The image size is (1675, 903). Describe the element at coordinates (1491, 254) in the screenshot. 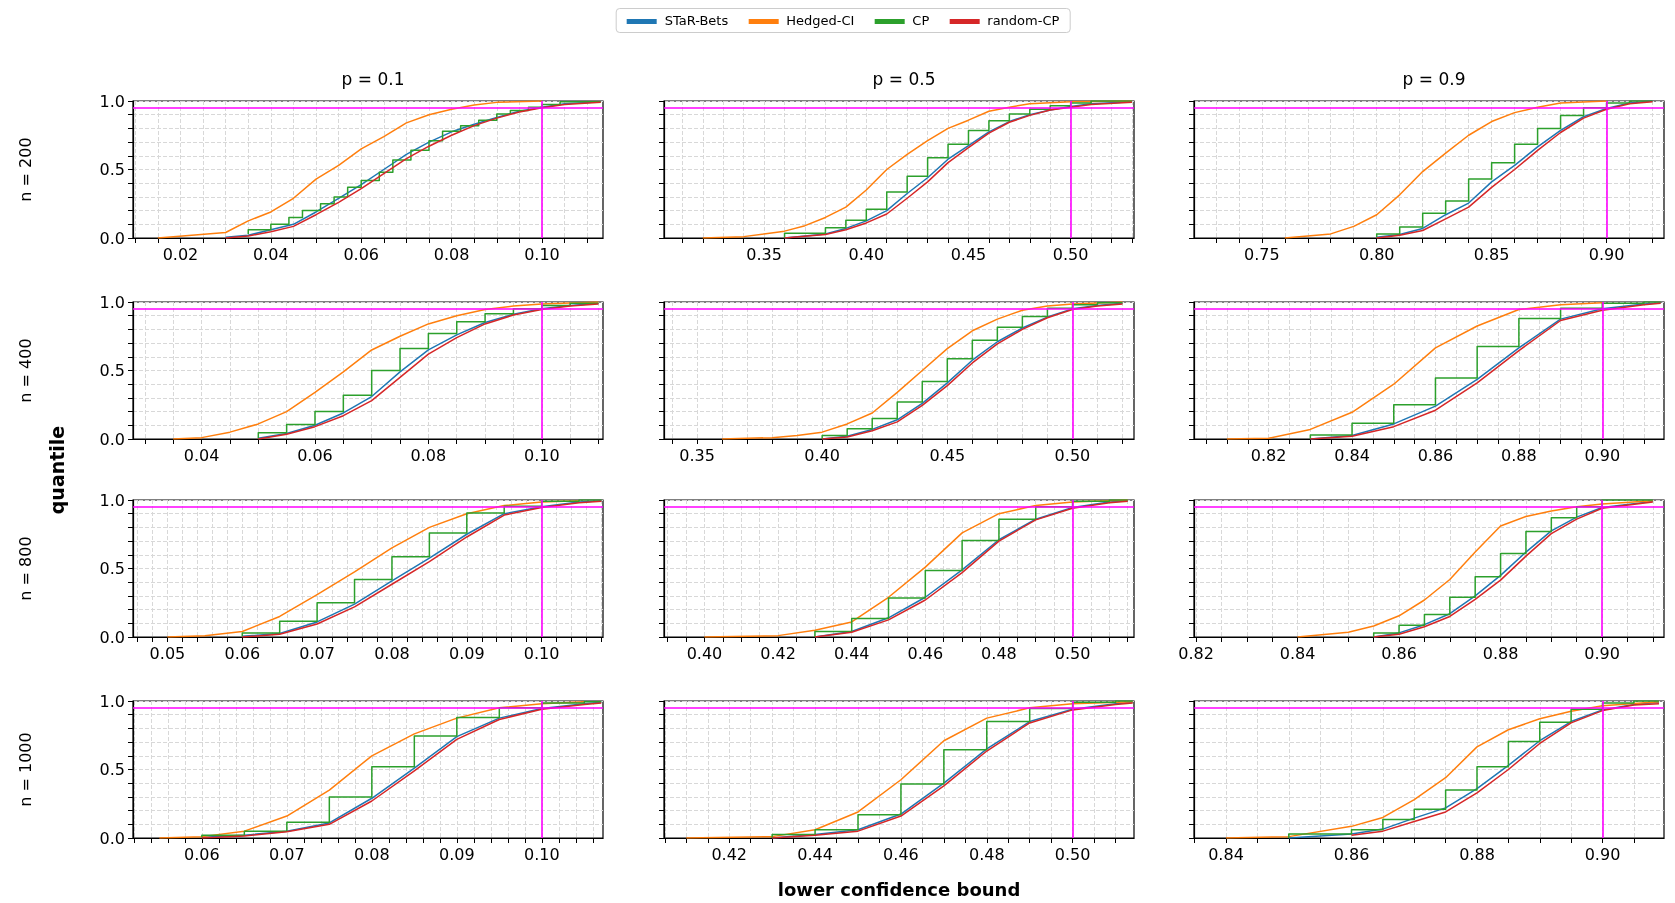

I see `x-tick-label: 0.85` at that location.